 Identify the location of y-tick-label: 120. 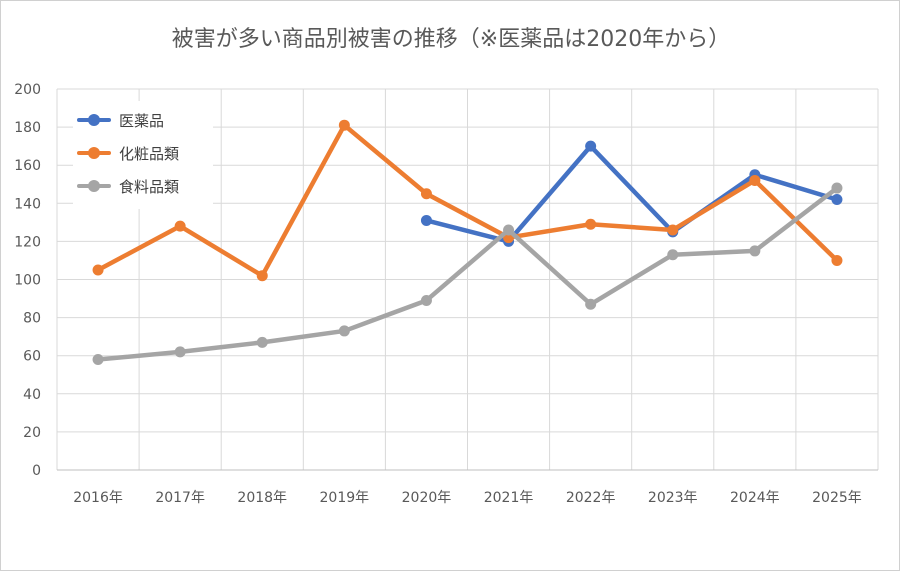
(27, 242).